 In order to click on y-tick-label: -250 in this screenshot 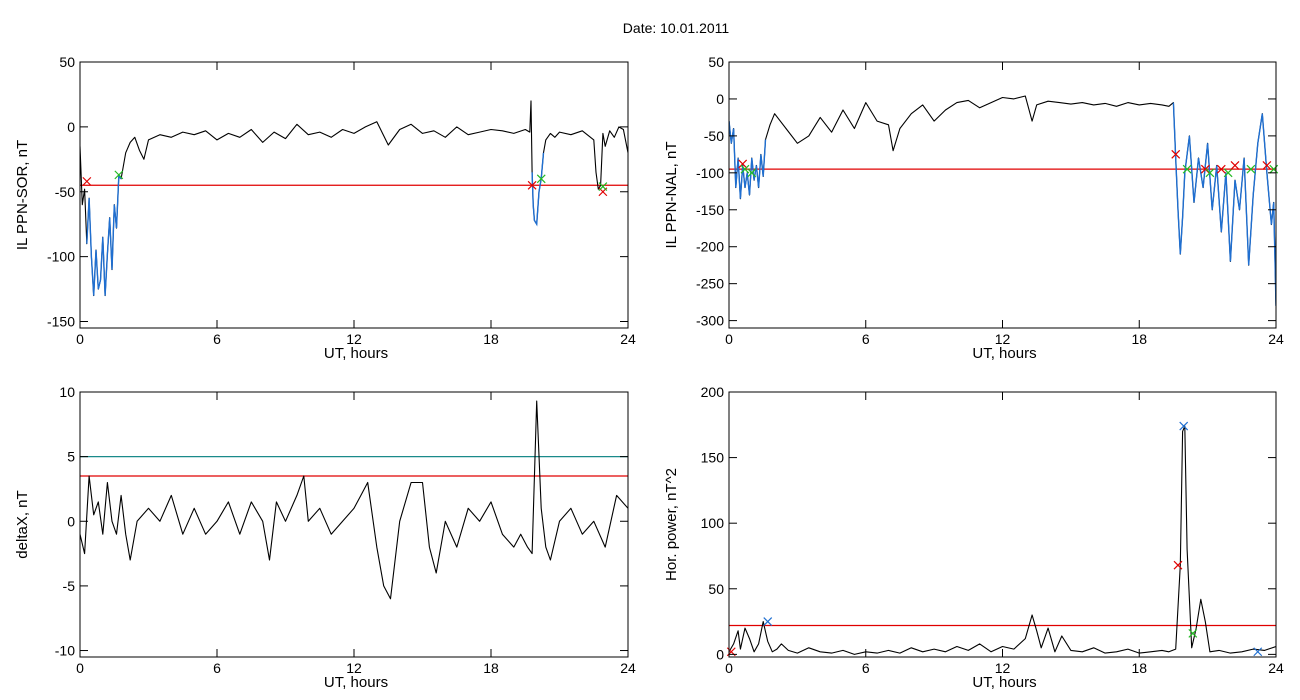, I will do `click(710, 284)`.